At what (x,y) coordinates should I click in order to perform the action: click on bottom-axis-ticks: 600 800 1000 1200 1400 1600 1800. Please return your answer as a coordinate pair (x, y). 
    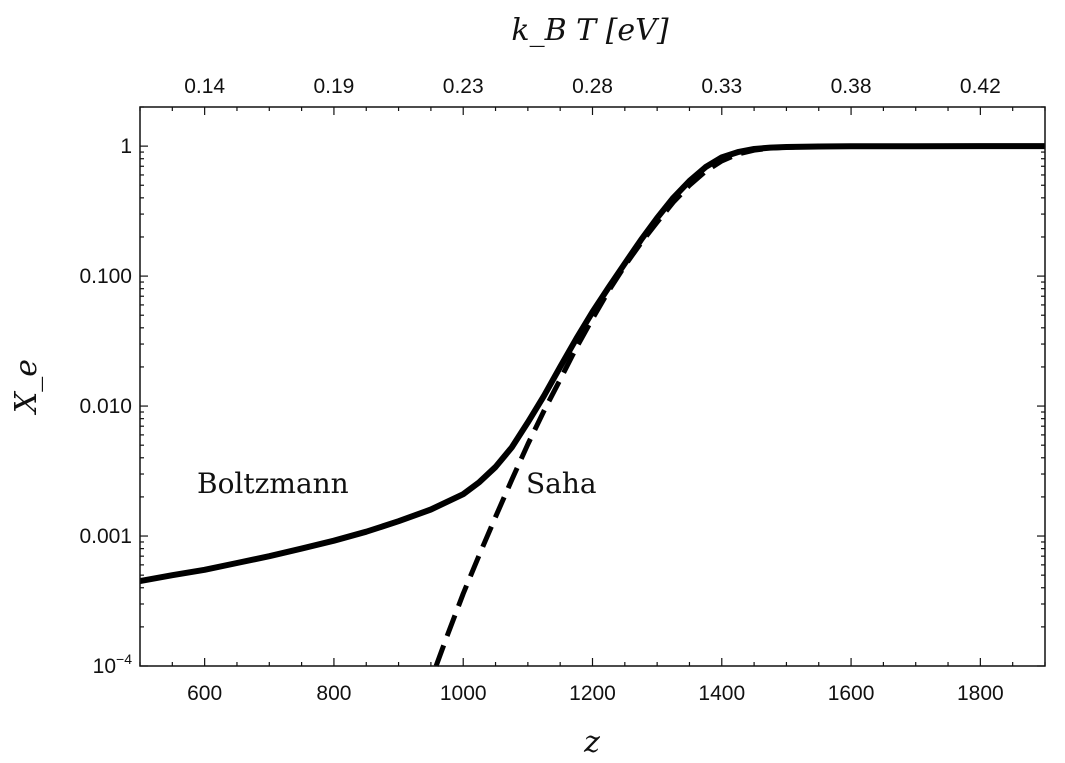
    Looking at the image, I should click on (592, 681).